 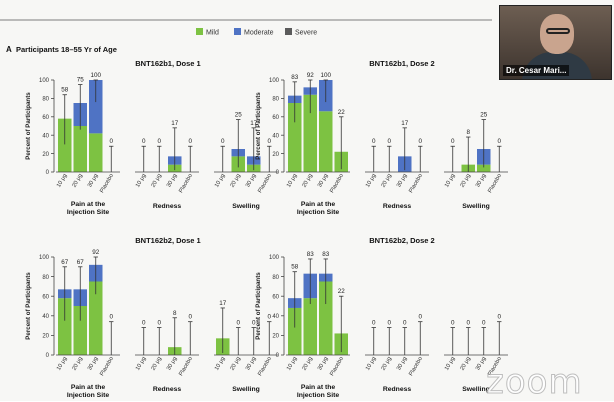 I want to click on chart-title: BNT162b2, Dose 1, so click(x=167, y=240).